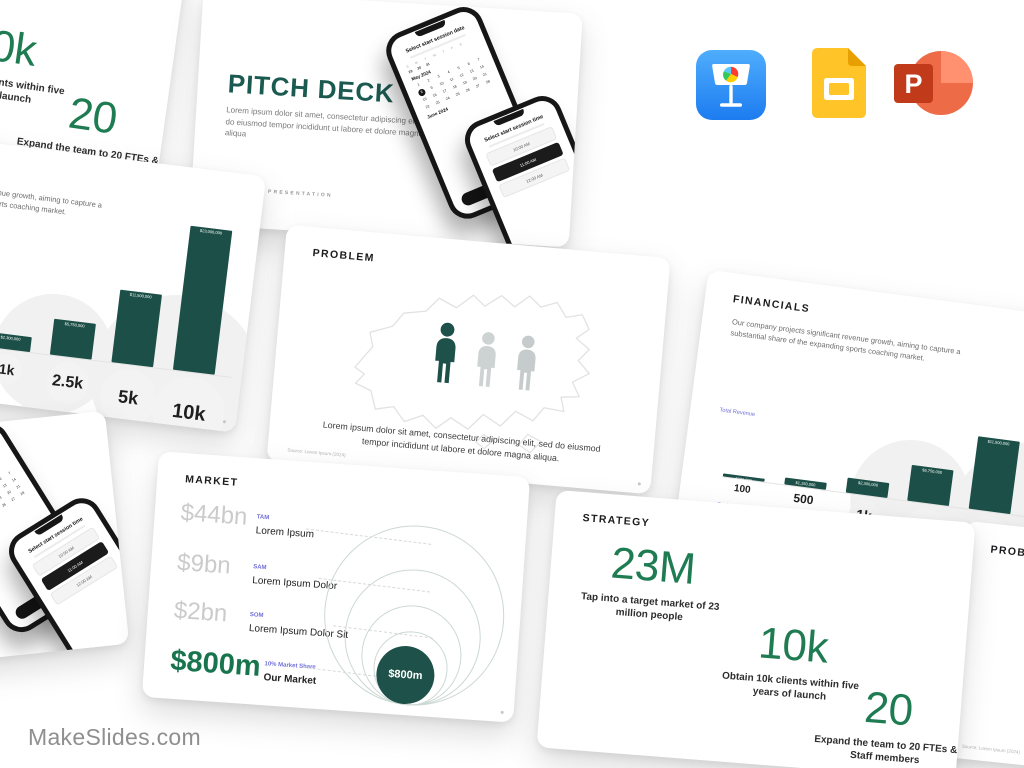 This screenshot has height=768, width=1024. What do you see at coordinates (263, 518) in the screenshot?
I see `market-tag: TAM` at bounding box center [263, 518].